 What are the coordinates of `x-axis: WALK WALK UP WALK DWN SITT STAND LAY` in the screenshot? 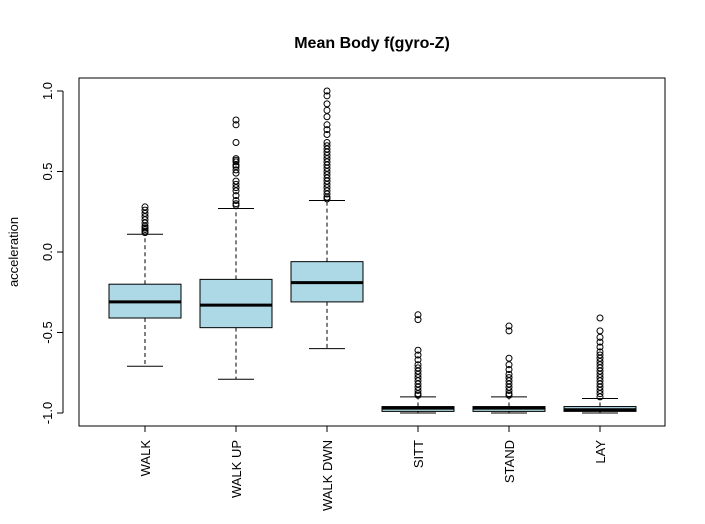 It's located at (373, 468).